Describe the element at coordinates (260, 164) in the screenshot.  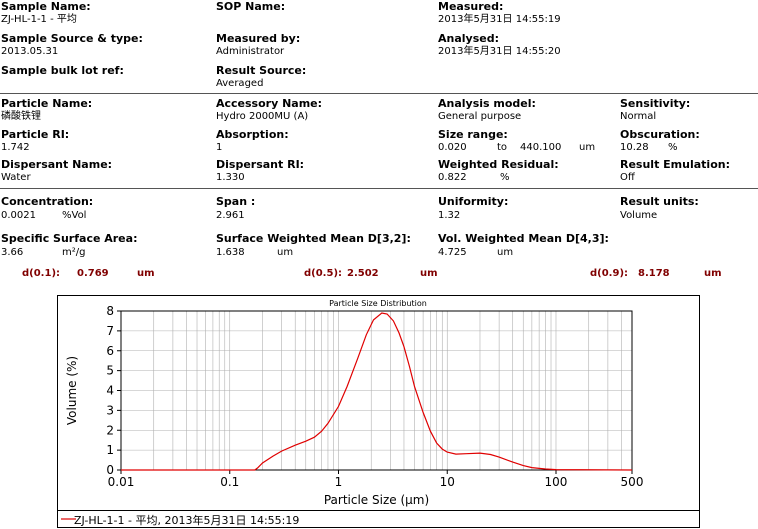
I see `dispersant-ri-label: Dispersant RI:` at that location.